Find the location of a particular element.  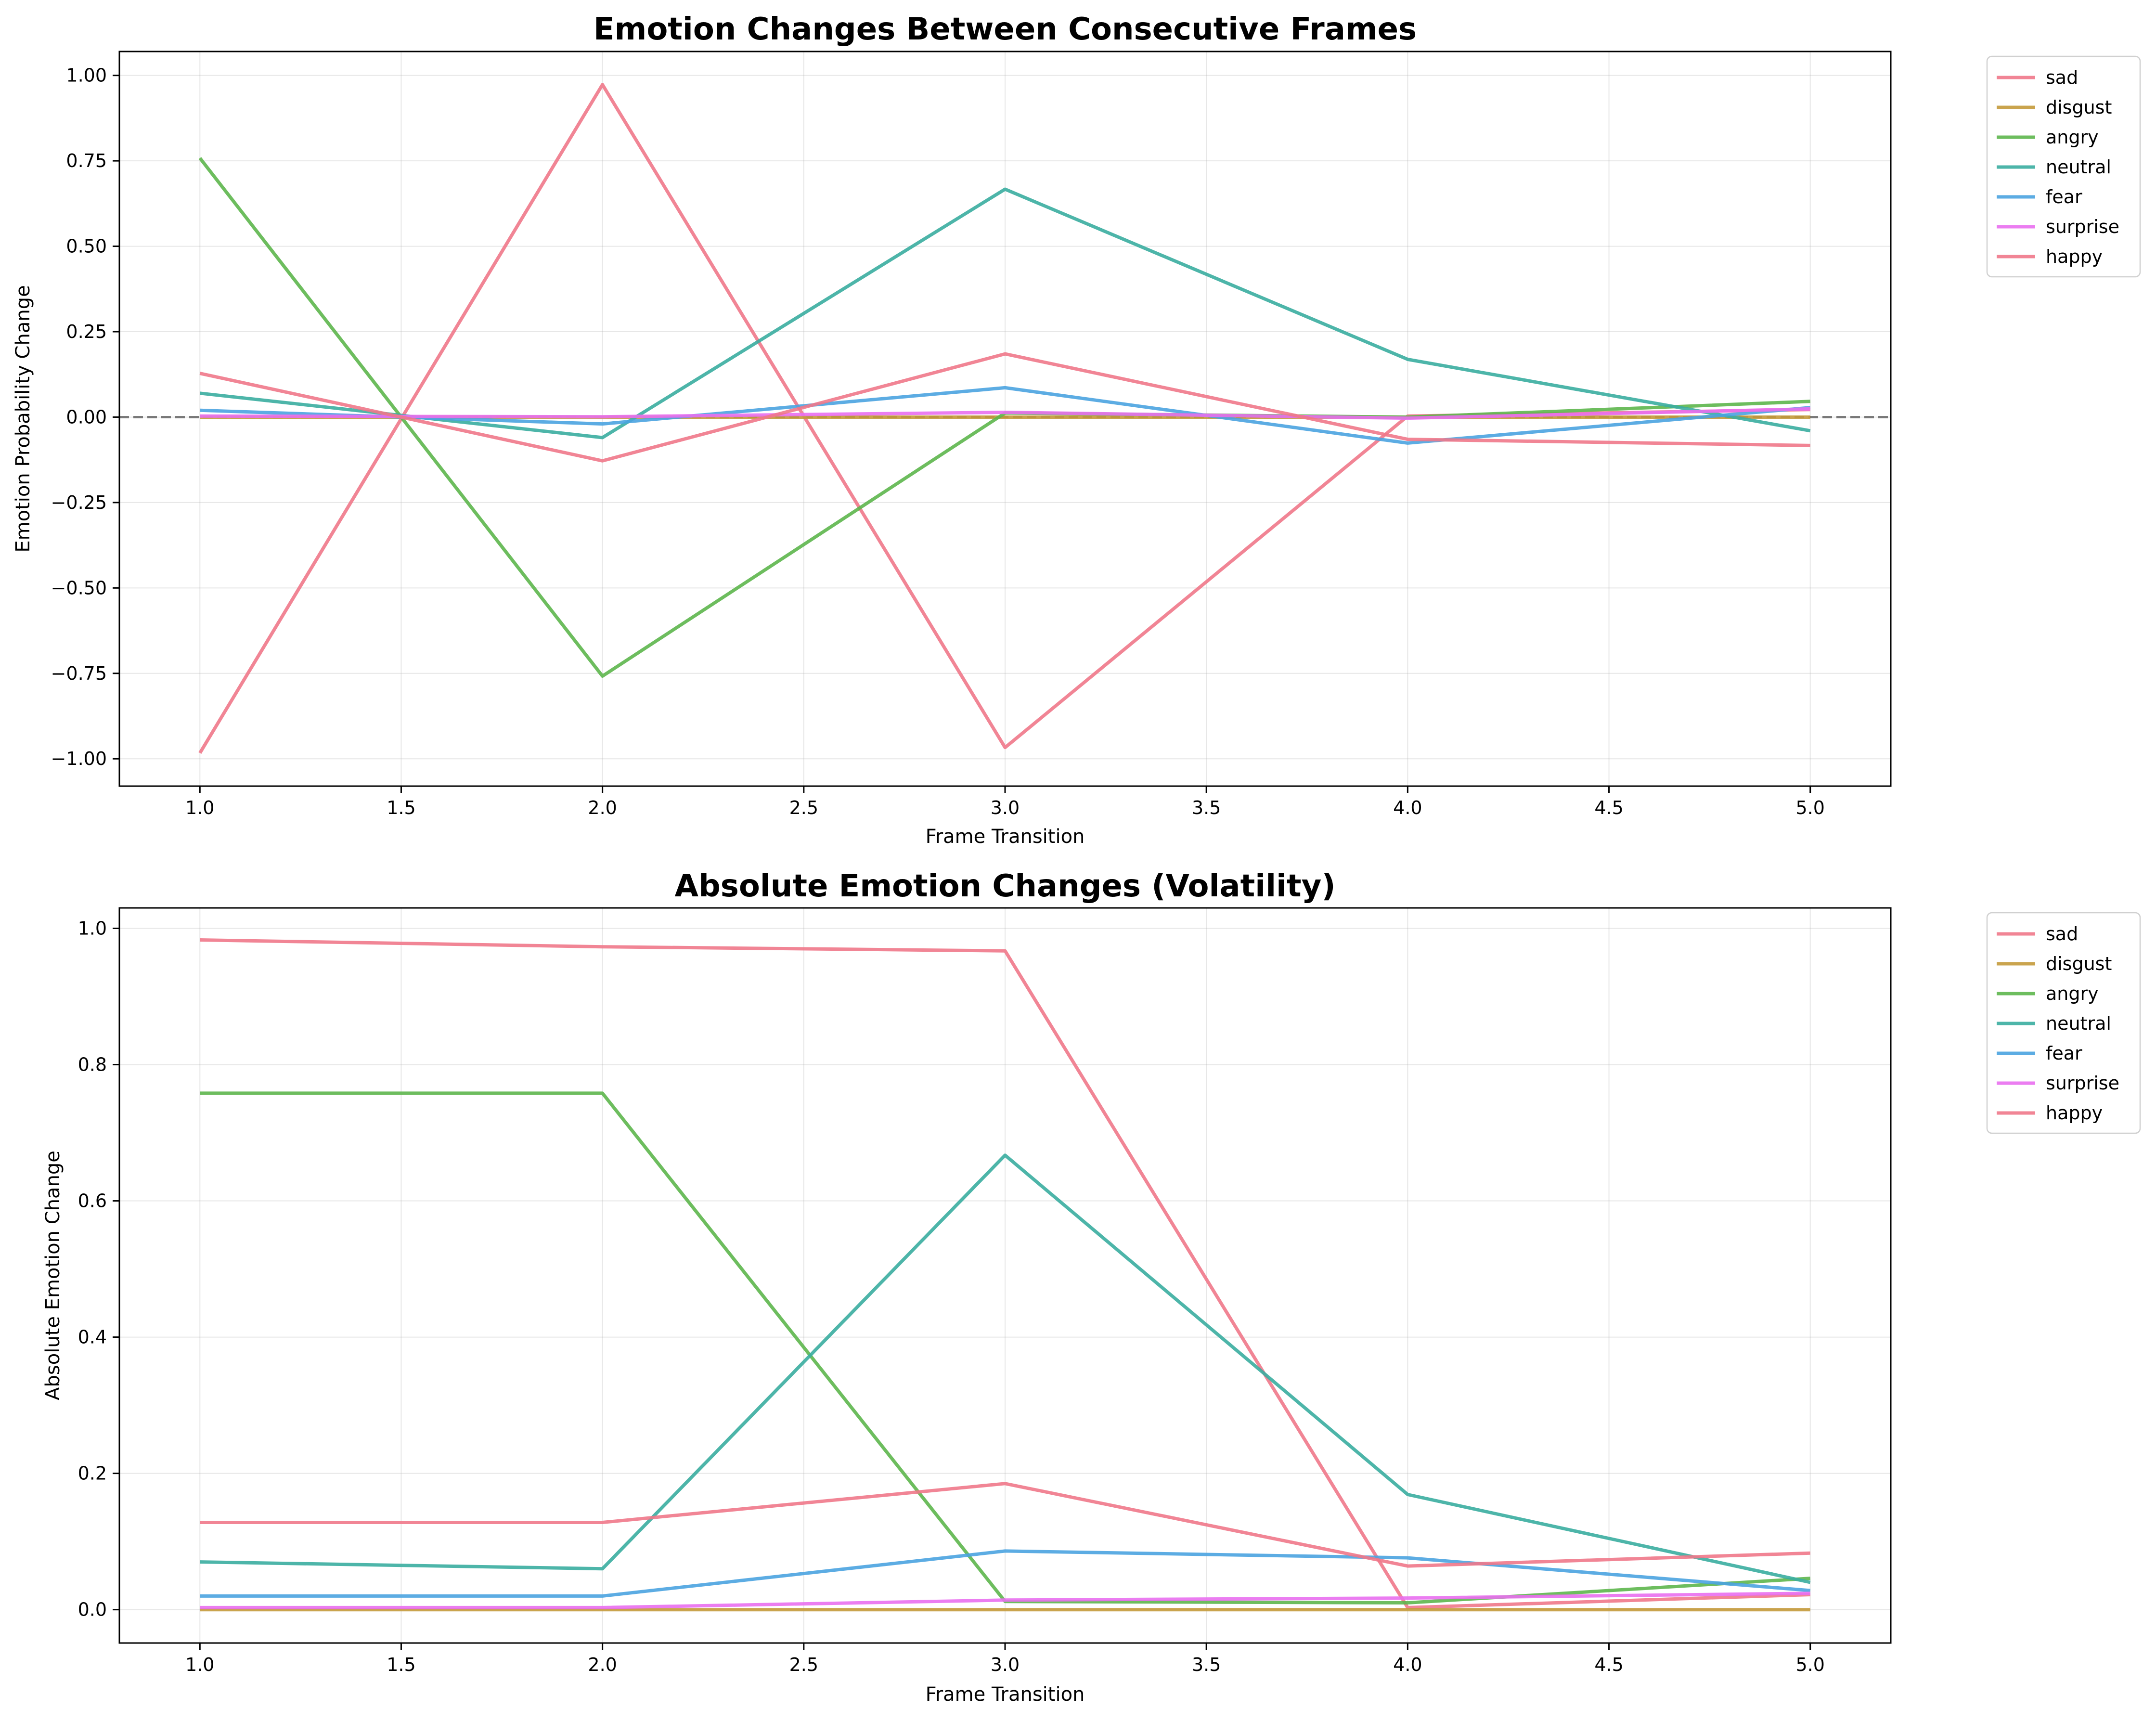

y-tick-label: −1.00 is located at coordinates (79, 759).